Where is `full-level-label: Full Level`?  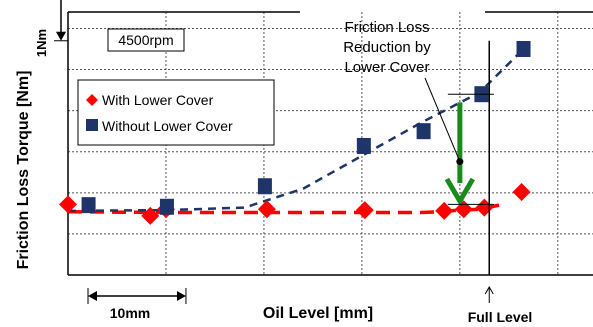 full-level-label: Full Level is located at coordinates (500, 317).